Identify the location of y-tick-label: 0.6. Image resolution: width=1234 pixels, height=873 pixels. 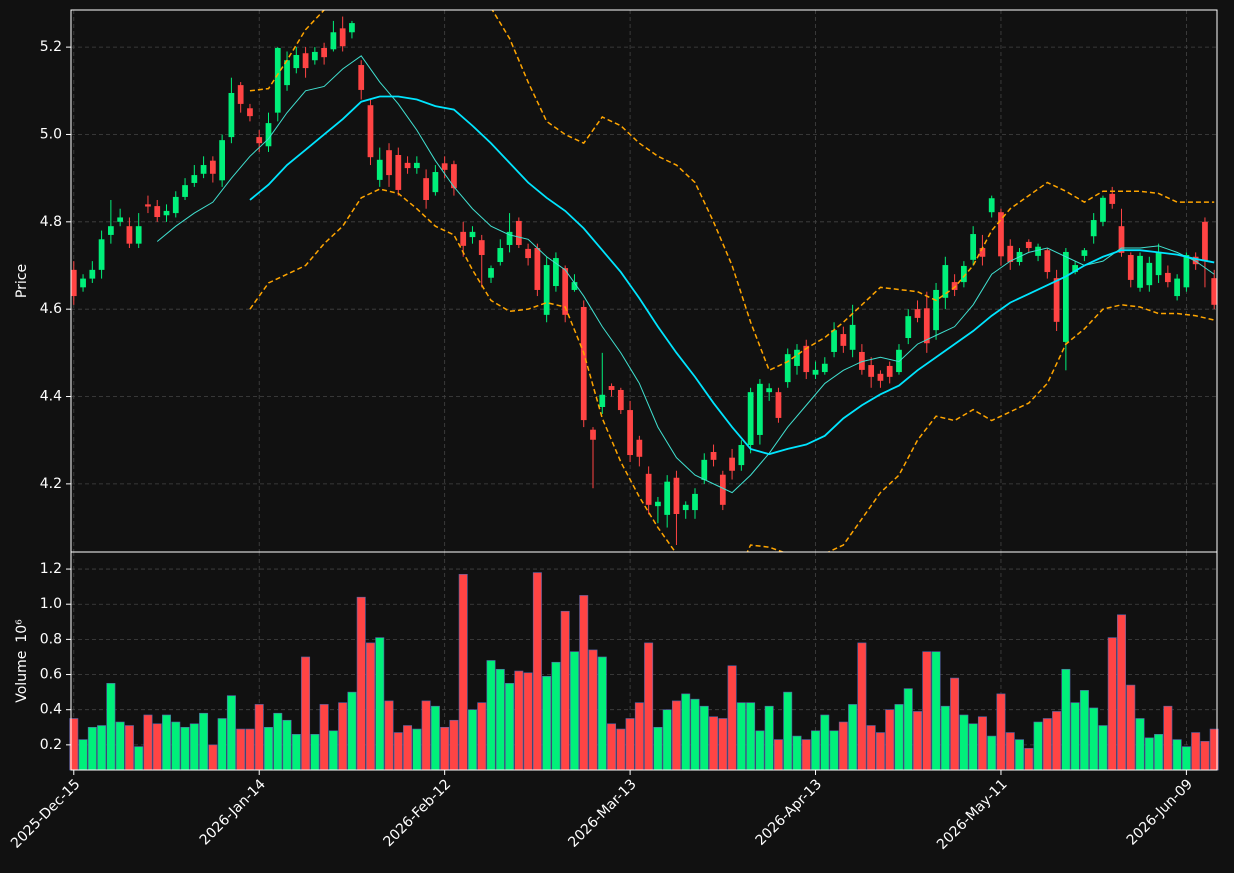
(51, 675).